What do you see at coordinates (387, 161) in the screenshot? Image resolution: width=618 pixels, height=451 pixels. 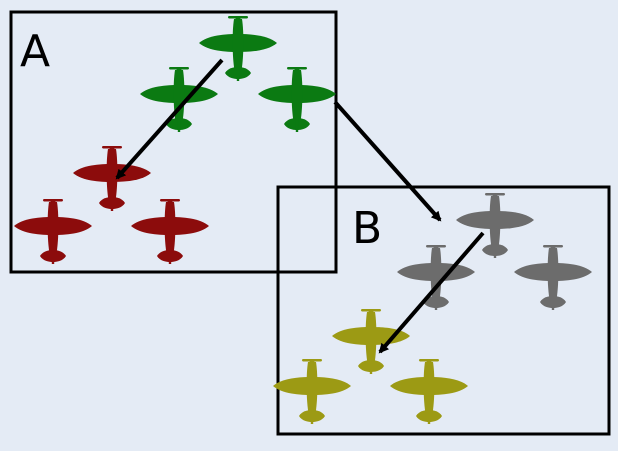 I see `arrow-panel-a-to-panel-b` at bounding box center [387, 161].